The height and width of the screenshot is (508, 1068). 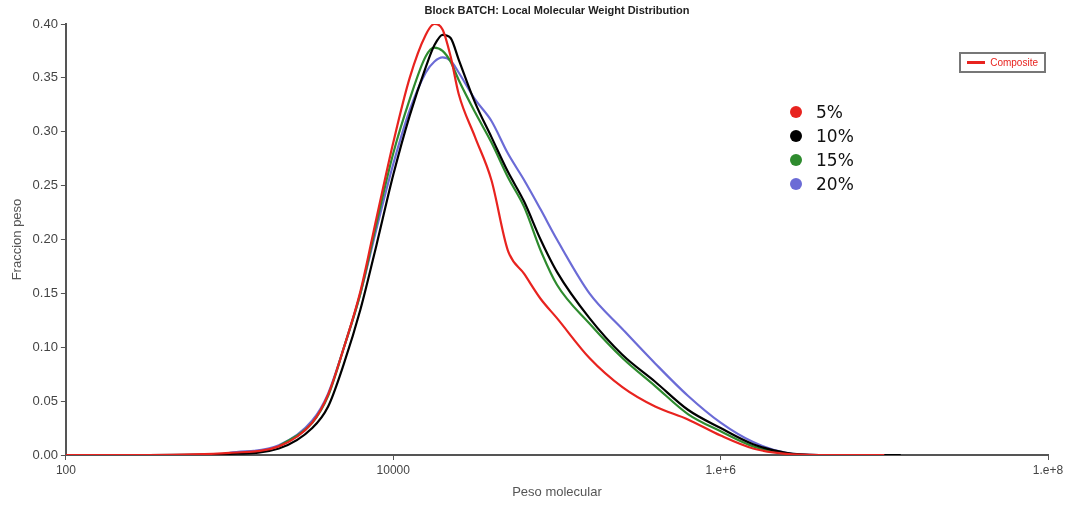 I want to click on y-tick-label: 0.15, so click(x=45, y=292).